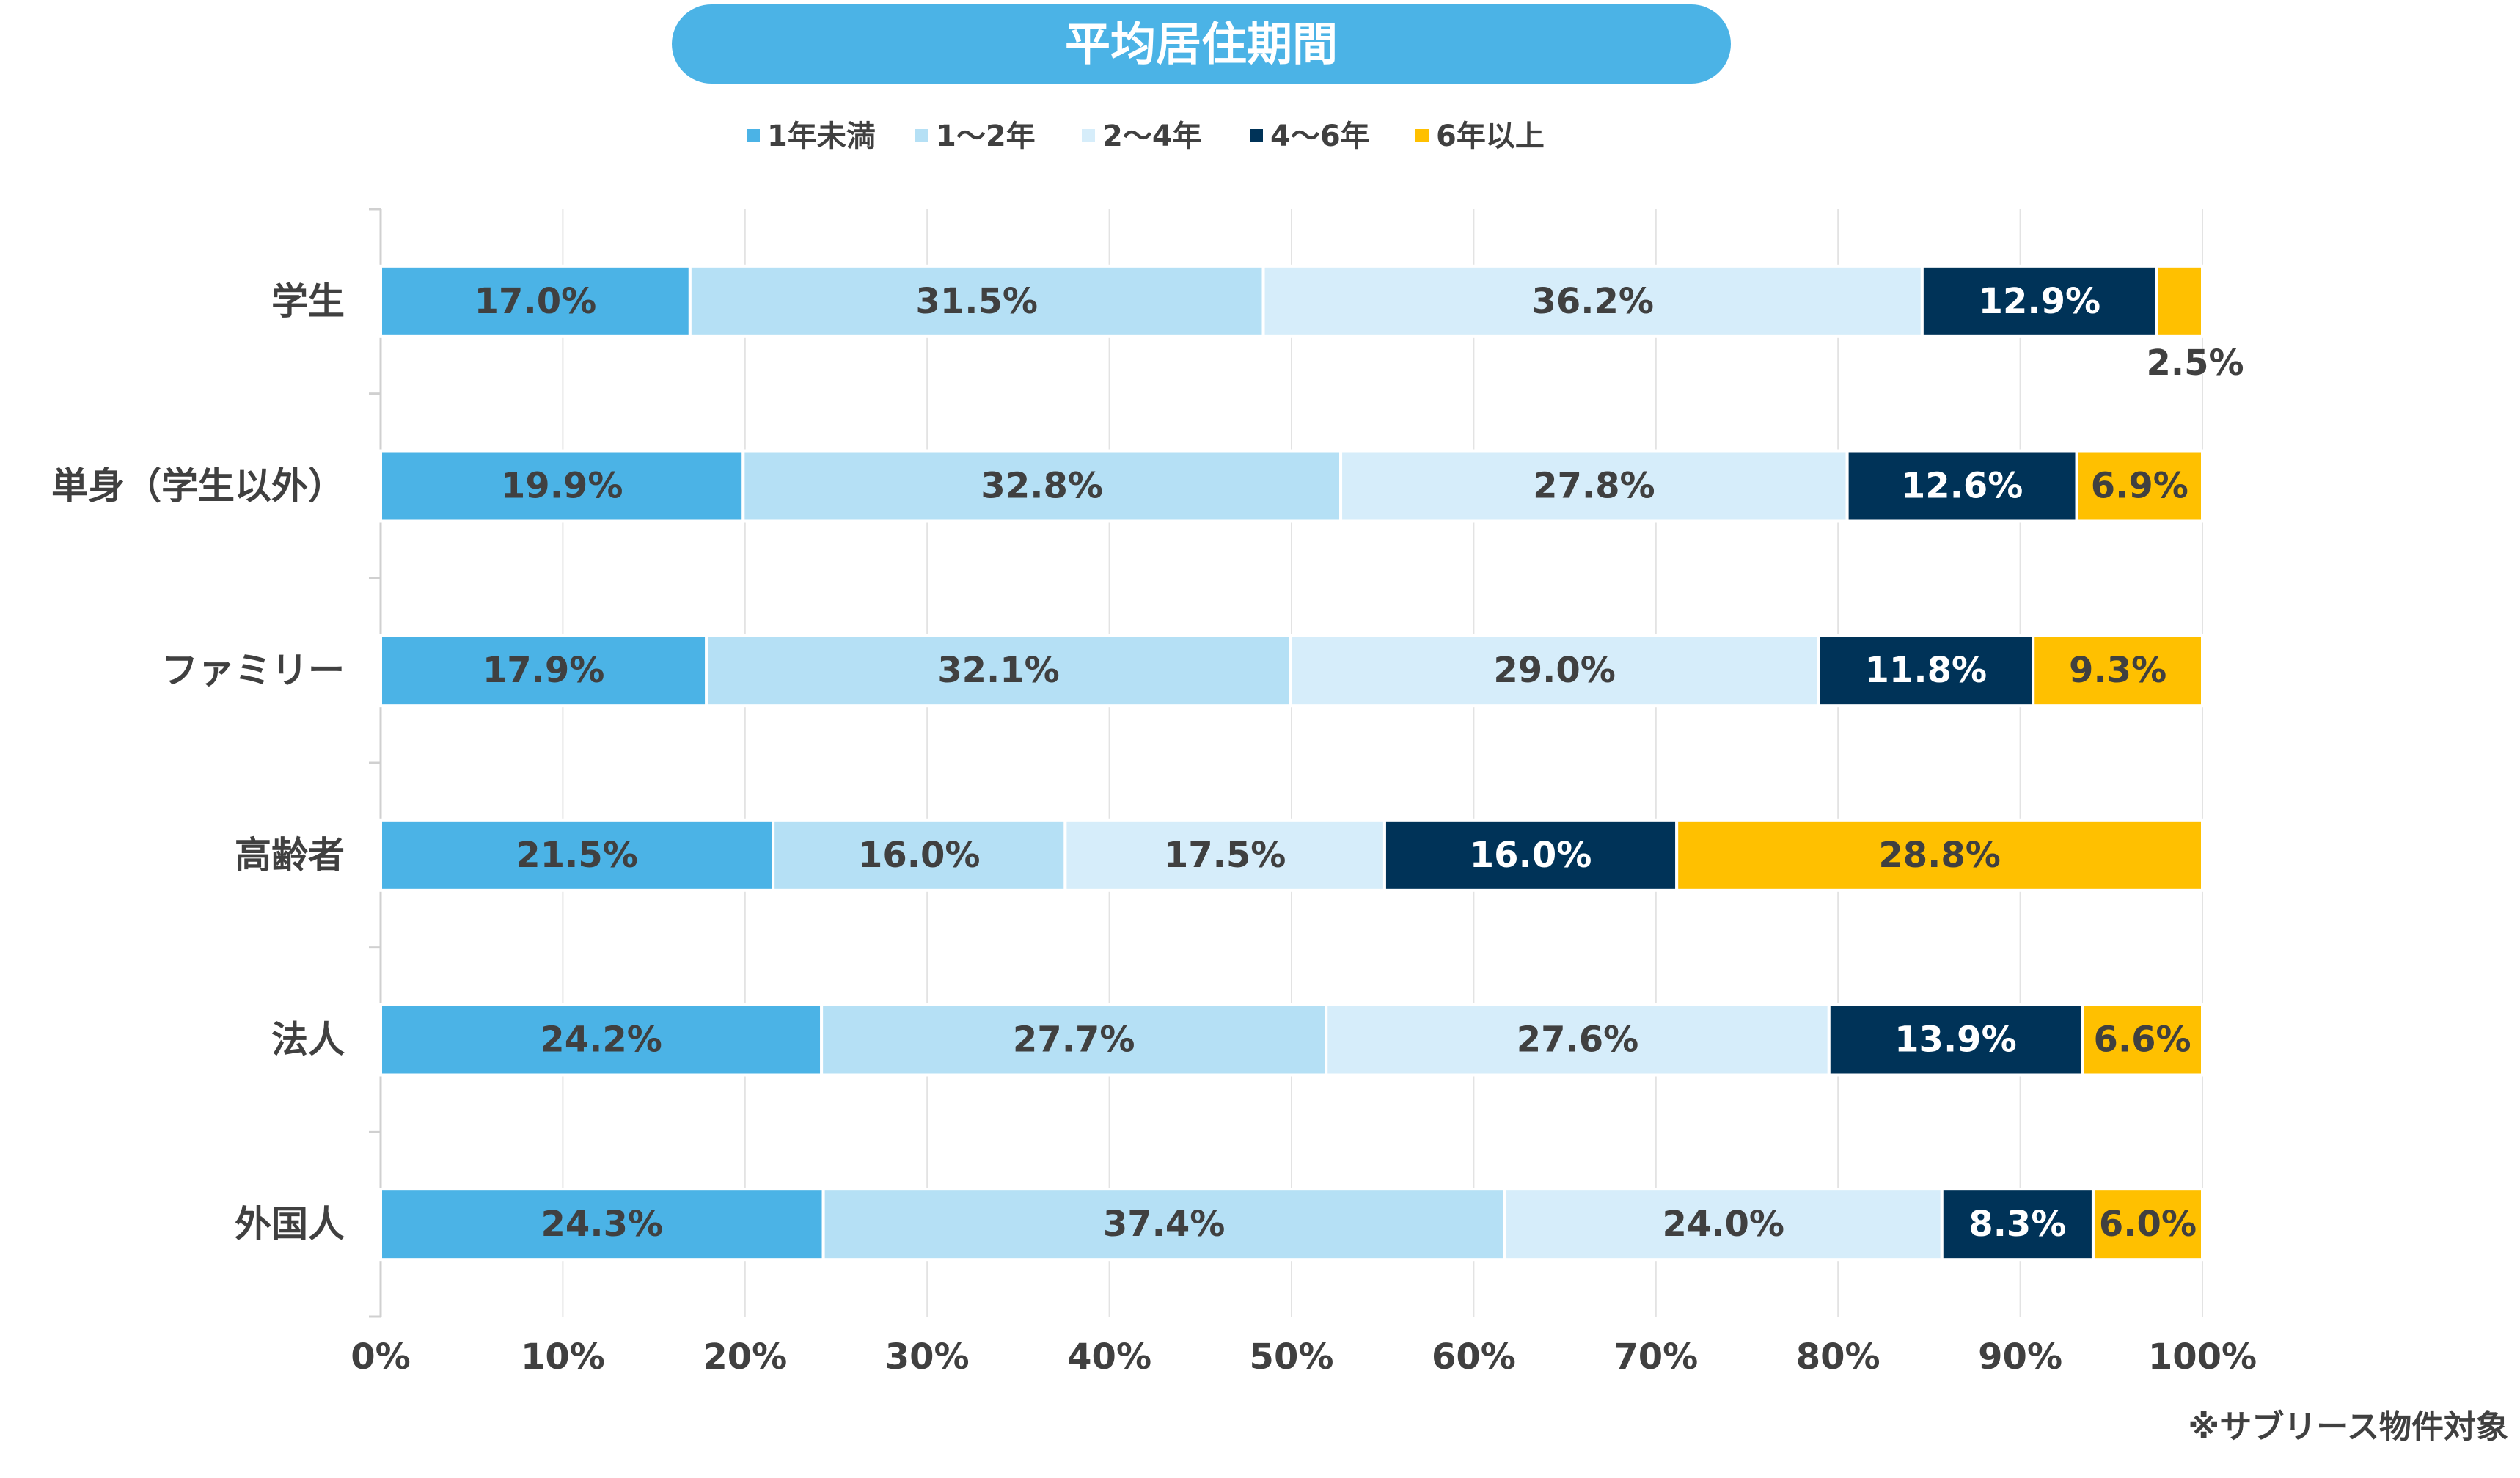 The height and width of the screenshot is (1478, 2520). I want to click on x-tick-label: 10%, so click(563, 1357).